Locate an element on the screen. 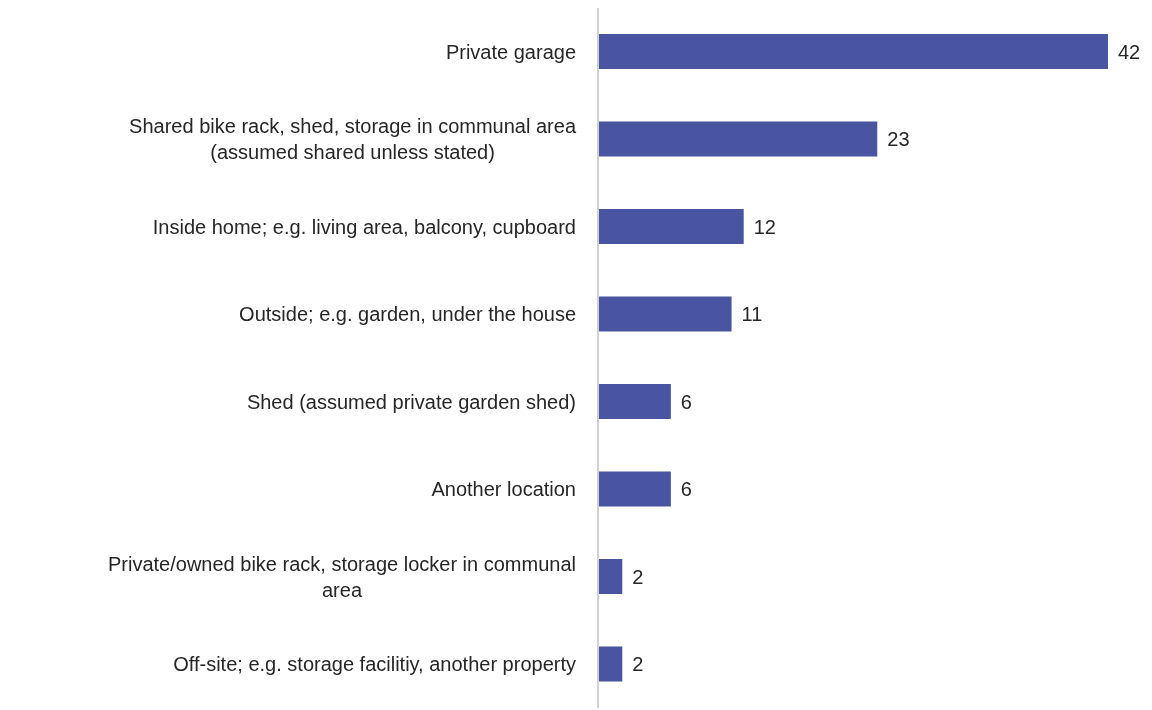 This screenshot has width=1152, height=710. y-tick-label: Off-site; e.g. storage facilitiy, another property is located at coordinates (375, 664).